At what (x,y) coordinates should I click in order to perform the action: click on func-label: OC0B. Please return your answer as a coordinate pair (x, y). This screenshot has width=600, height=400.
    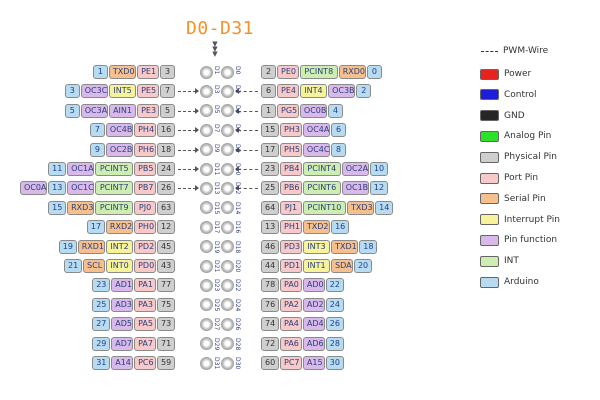
    Looking at the image, I should click on (313, 110).